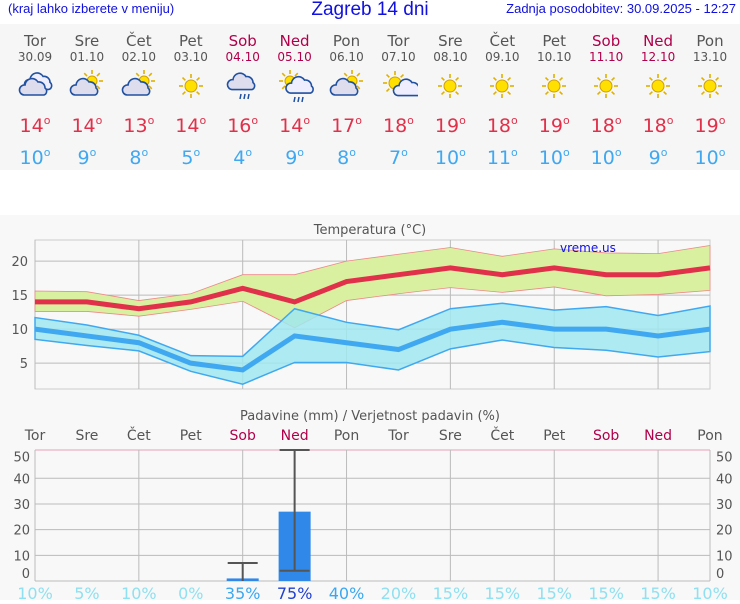  What do you see at coordinates (24, 364) in the screenshot?
I see `temp-y-tick: 5` at bounding box center [24, 364].